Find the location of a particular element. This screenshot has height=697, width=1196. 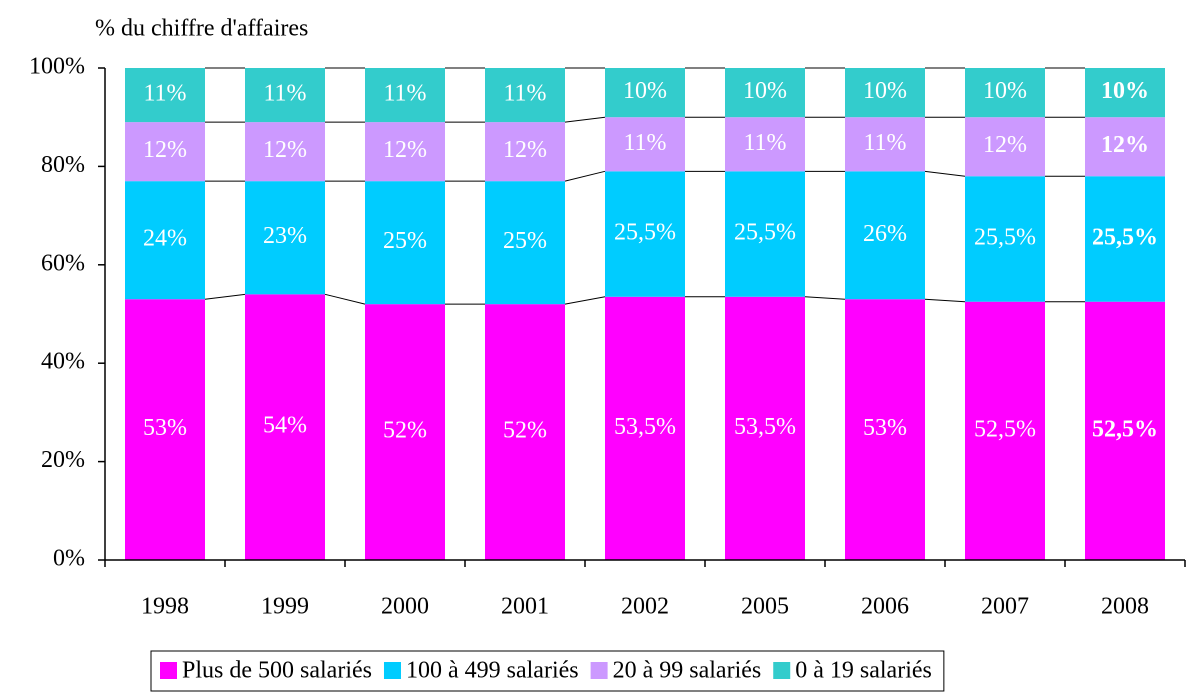

legend-box is located at coordinates (547, 671).